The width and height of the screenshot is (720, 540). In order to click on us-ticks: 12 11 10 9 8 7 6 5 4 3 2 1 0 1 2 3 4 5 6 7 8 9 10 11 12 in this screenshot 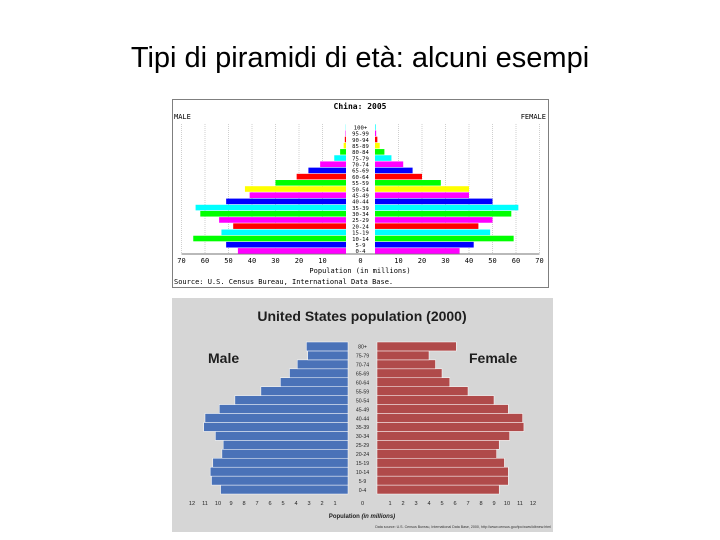, I will do `click(362, 504)`.